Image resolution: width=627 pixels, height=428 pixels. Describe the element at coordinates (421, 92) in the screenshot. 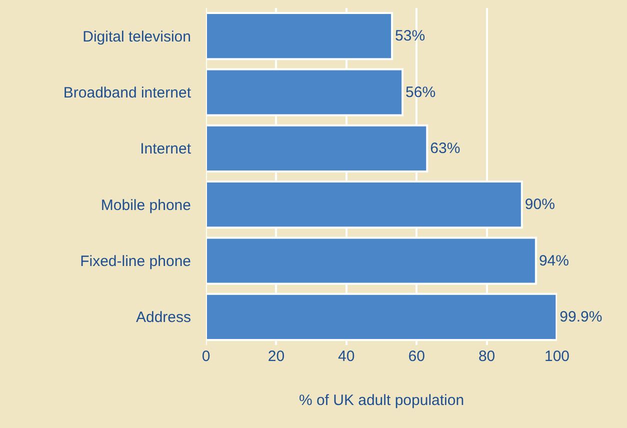

I see `data-label: 56%` at that location.